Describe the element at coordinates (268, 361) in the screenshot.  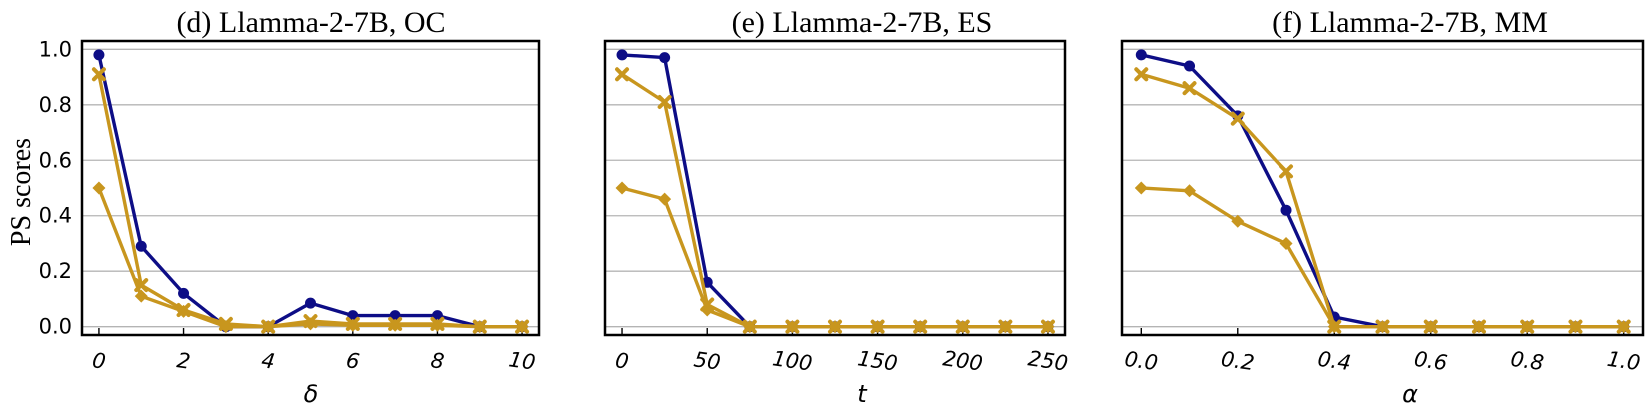
I see `panel-d-x-tick-label: 4` at that location.